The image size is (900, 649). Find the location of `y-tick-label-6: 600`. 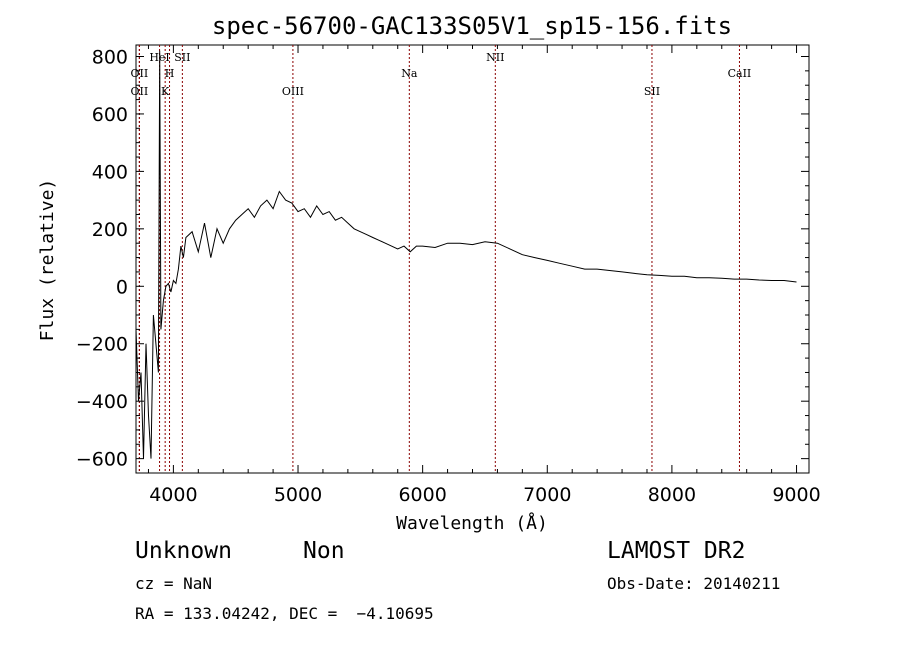

y-tick-label-6: 600 is located at coordinates (110, 115).